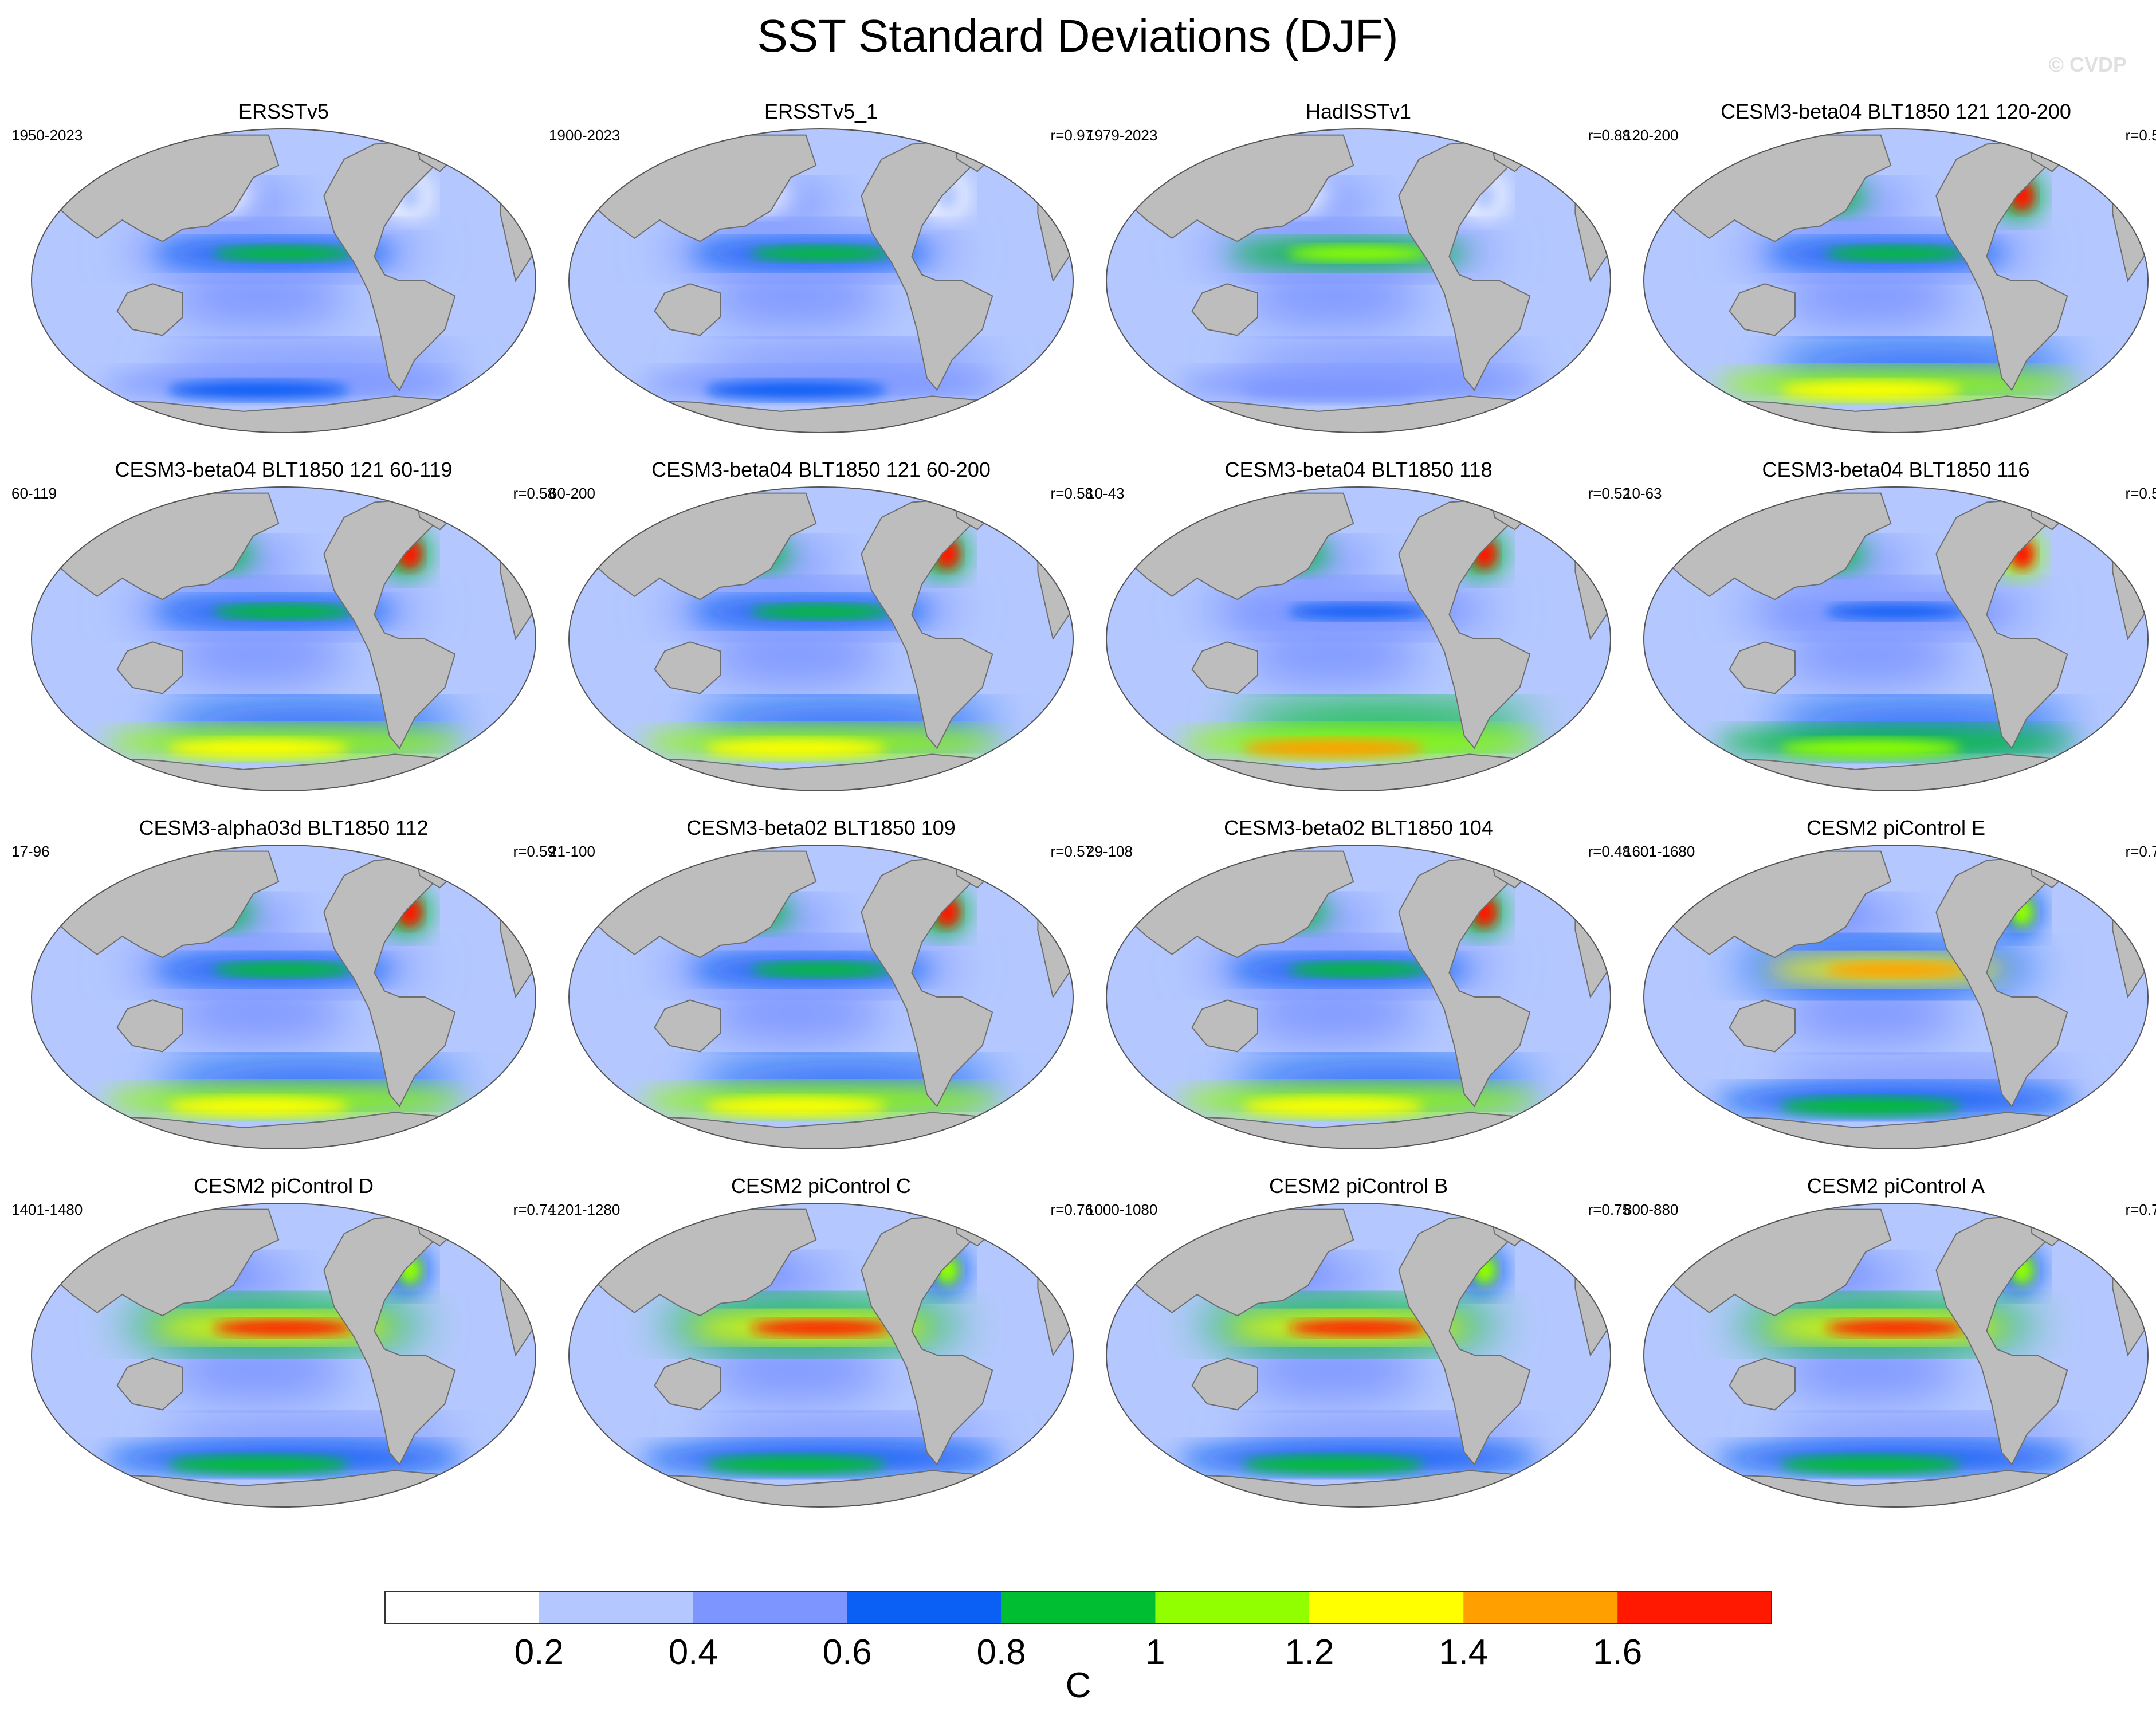 This screenshot has height=1715, width=2156. What do you see at coordinates (1896, 469) in the screenshot?
I see `panel-title: CESM3-beta04 BLT1850 116` at bounding box center [1896, 469].